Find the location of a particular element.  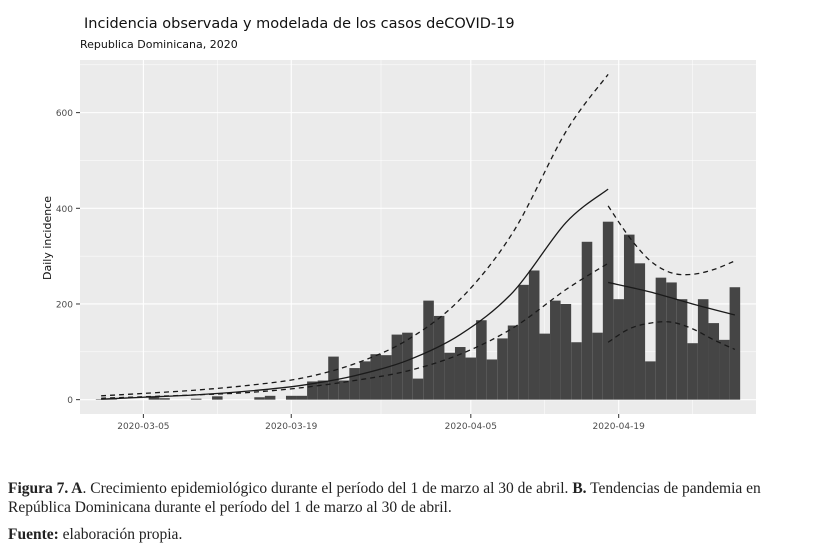

x-tick-label: 2020-03-05 is located at coordinates (143, 427).